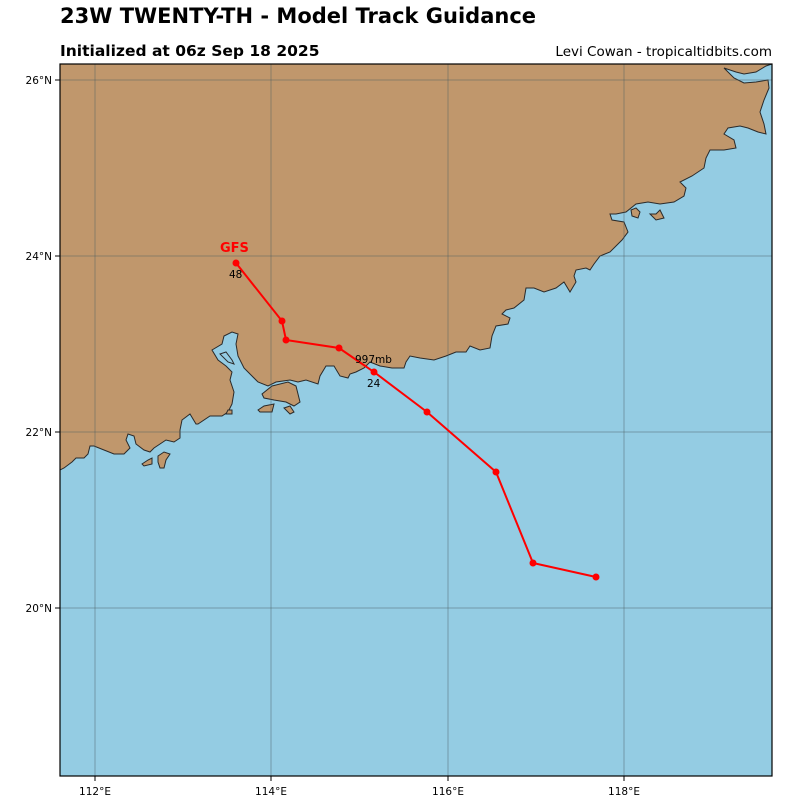 The height and width of the screenshot is (800, 800). What do you see at coordinates (95, 792) in the screenshot?
I see `lon-tick-112: 112°E` at bounding box center [95, 792].